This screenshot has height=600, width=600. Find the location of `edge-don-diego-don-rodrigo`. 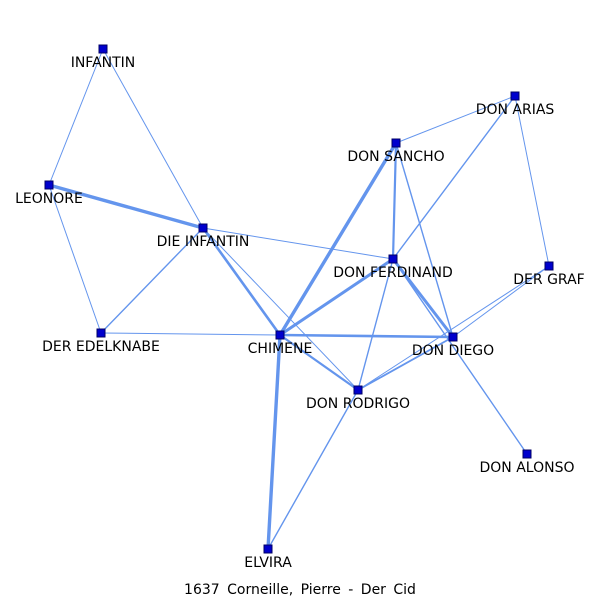

edge-don-diego-don-rodrigo is located at coordinates (405, 363).